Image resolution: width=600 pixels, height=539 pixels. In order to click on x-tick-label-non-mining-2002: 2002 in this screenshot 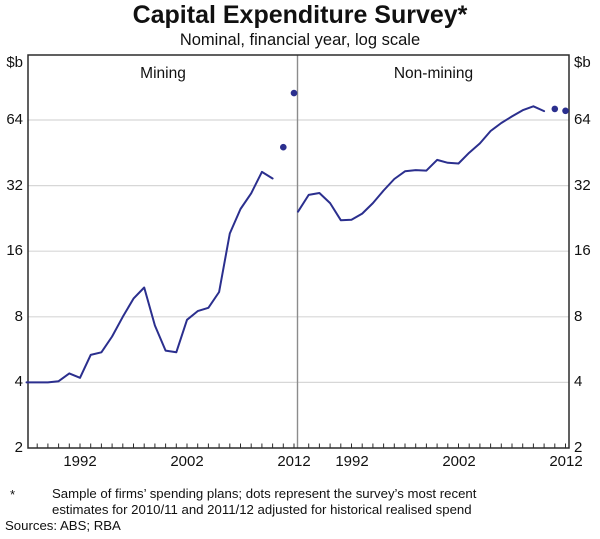, I will do `click(459, 461)`.